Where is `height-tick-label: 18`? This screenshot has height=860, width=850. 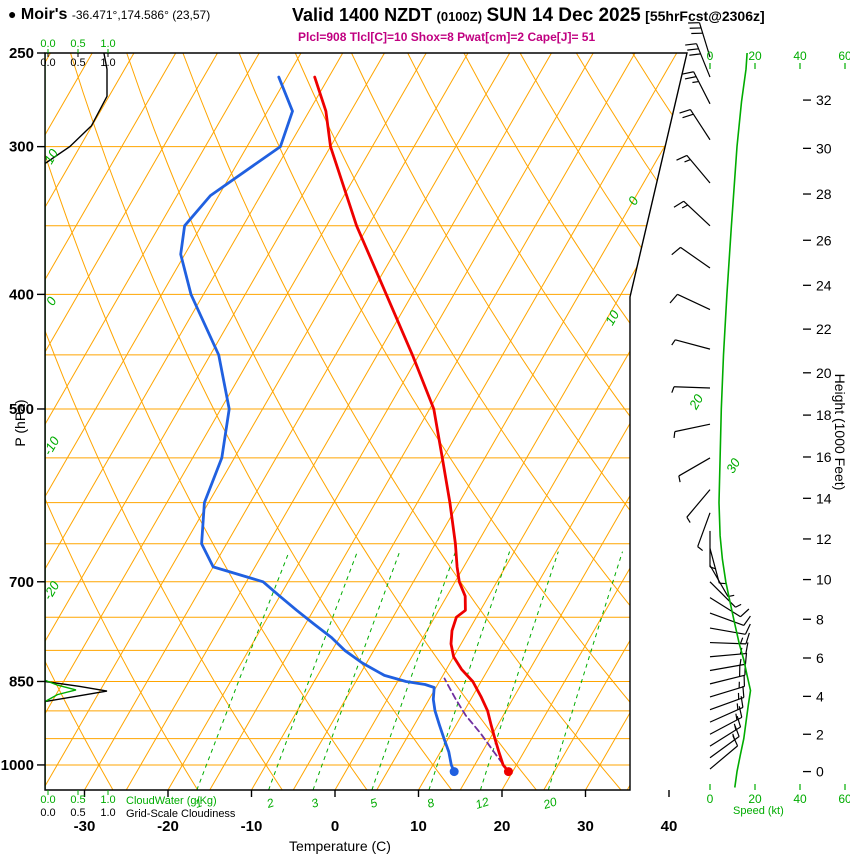
height-tick-label: 18 is located at coordinates (824, 415).